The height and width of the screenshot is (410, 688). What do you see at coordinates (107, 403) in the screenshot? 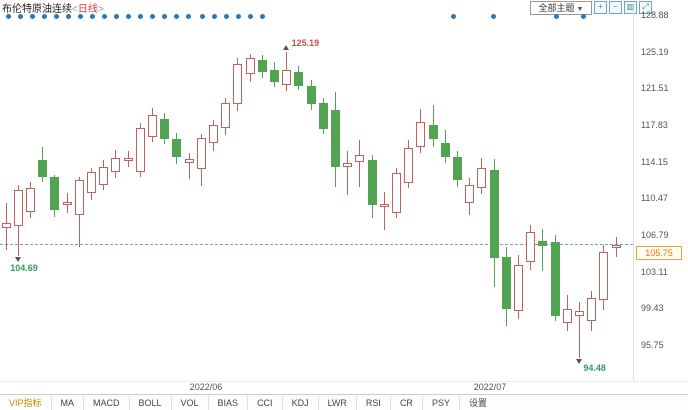
I see `indicator-tab-macd: MACD` at bounding box center [107, 403].